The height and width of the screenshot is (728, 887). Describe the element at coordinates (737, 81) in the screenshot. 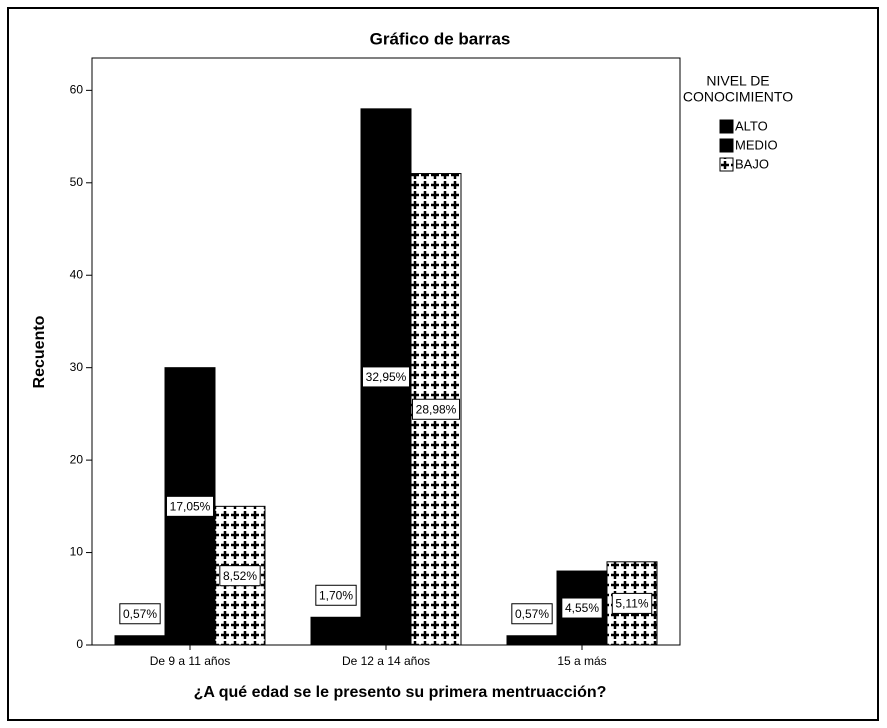

I see `legend-title: NIVEL DE` at that location.